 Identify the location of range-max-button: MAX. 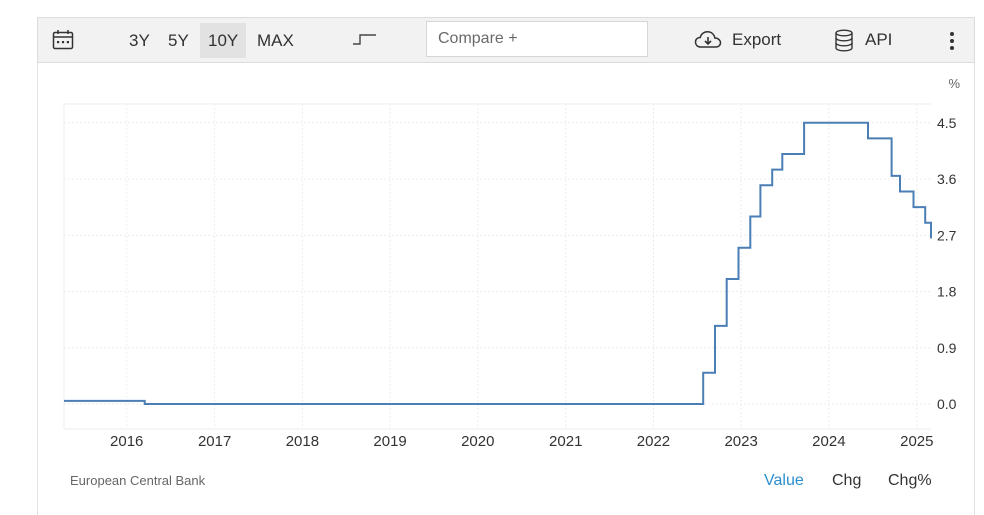
(275, 40).